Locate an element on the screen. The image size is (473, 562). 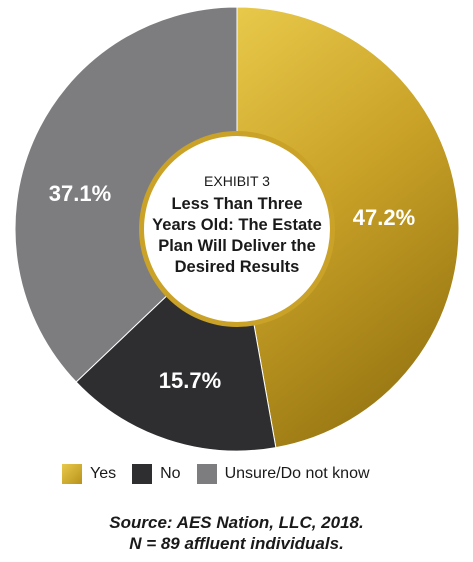
donut-hole is located at coordinates (237, 229).